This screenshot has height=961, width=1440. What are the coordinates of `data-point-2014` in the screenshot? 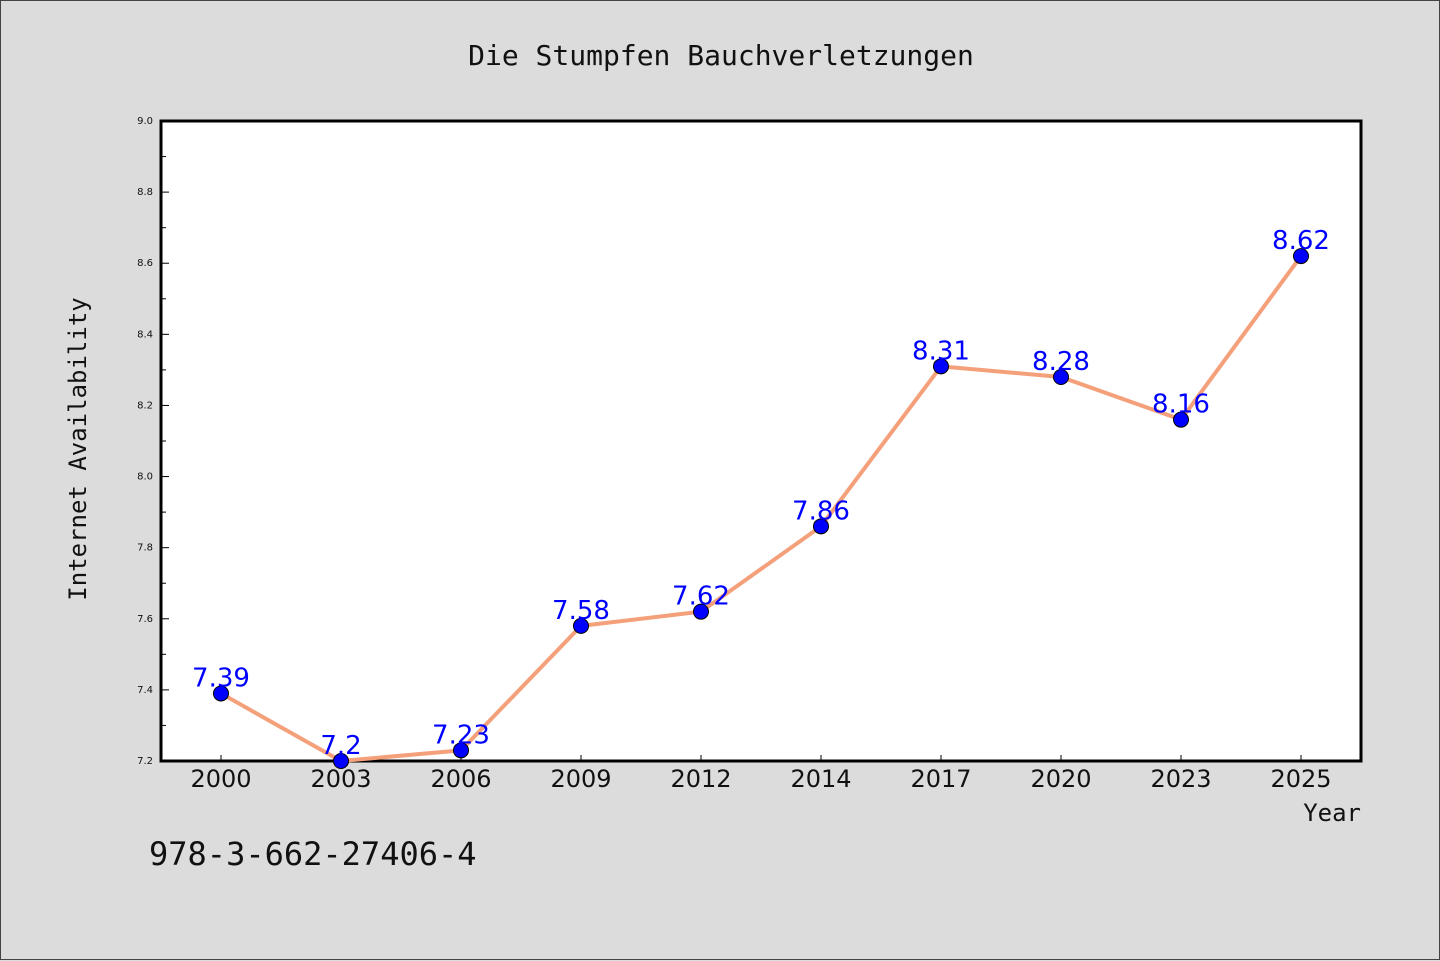 It's located at (821, 526).